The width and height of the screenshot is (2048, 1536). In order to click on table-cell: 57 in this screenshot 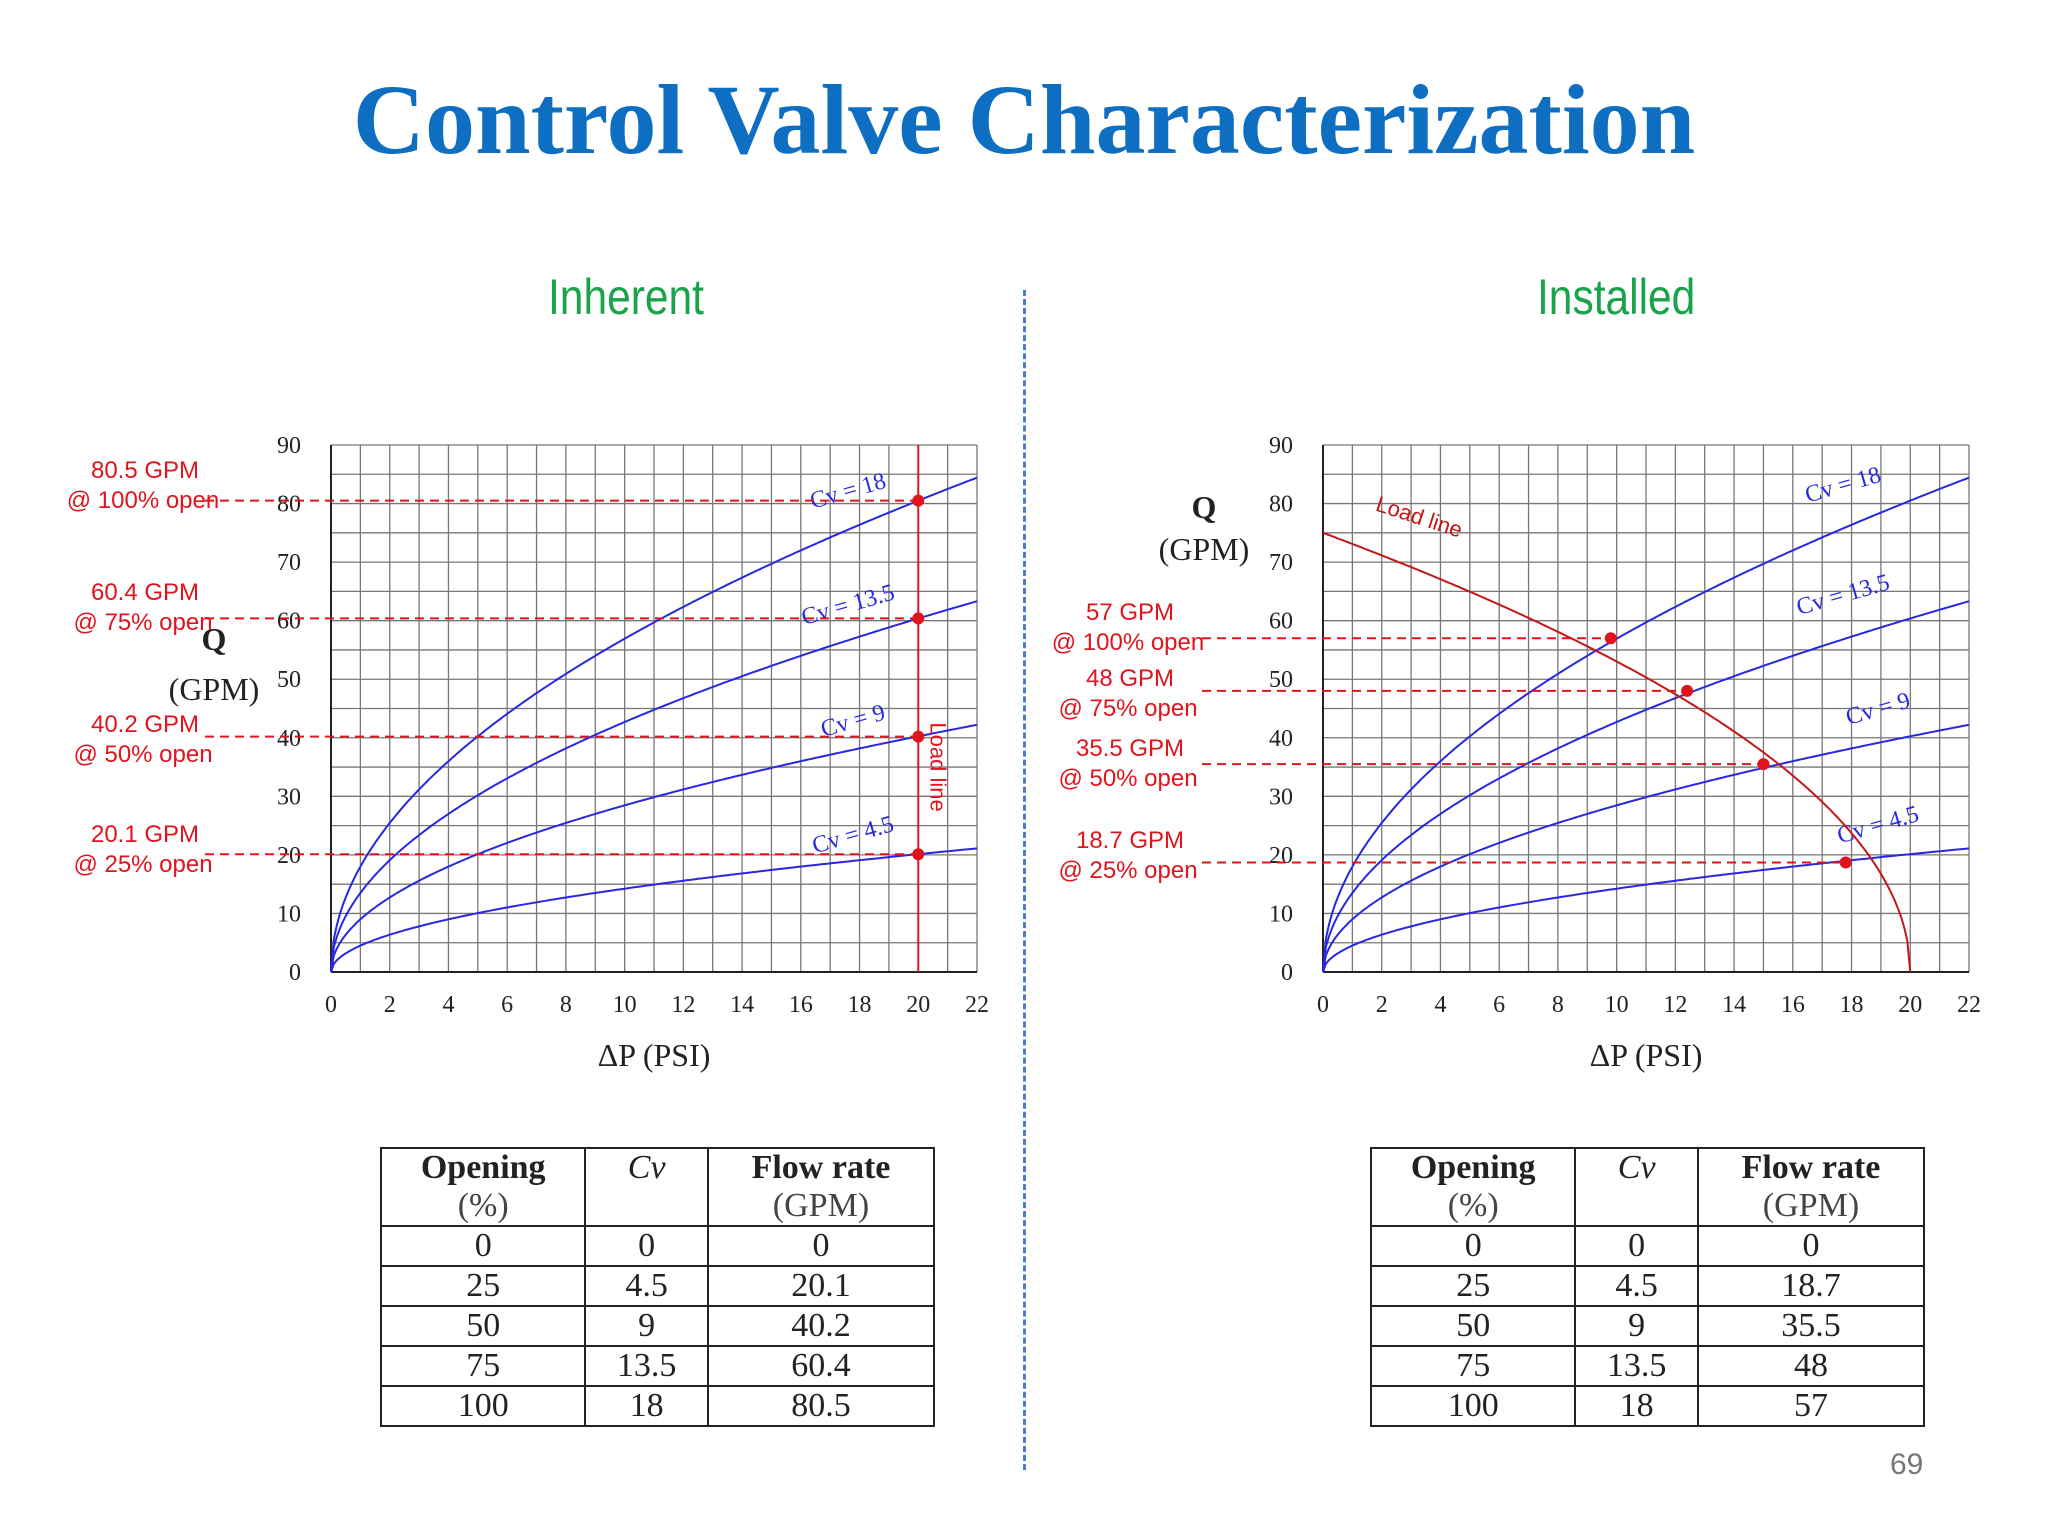, I will do `click(1811, 1406)`.